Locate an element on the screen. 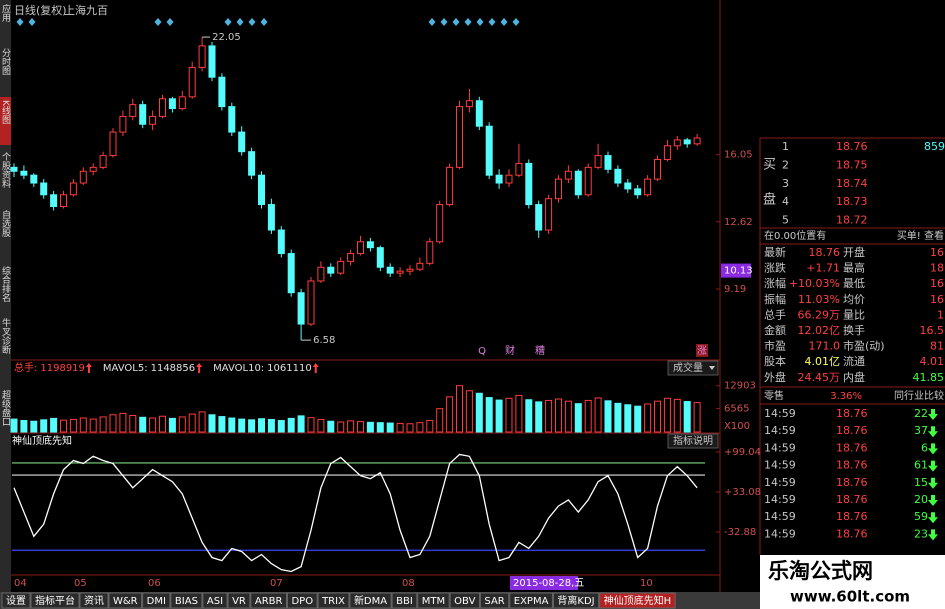 The height and width of the screenshot is (609, 945). sidebar-tab: K线图 is located at coordinates (5, 112).